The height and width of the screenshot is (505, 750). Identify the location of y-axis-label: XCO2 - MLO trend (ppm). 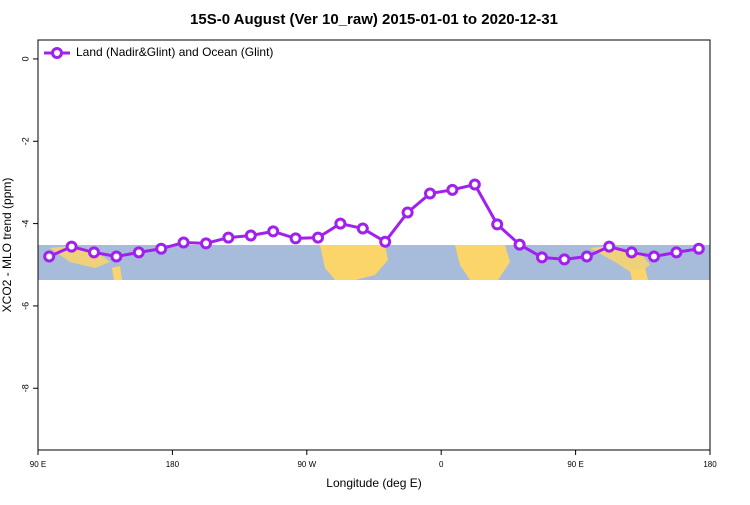
(7, 245).